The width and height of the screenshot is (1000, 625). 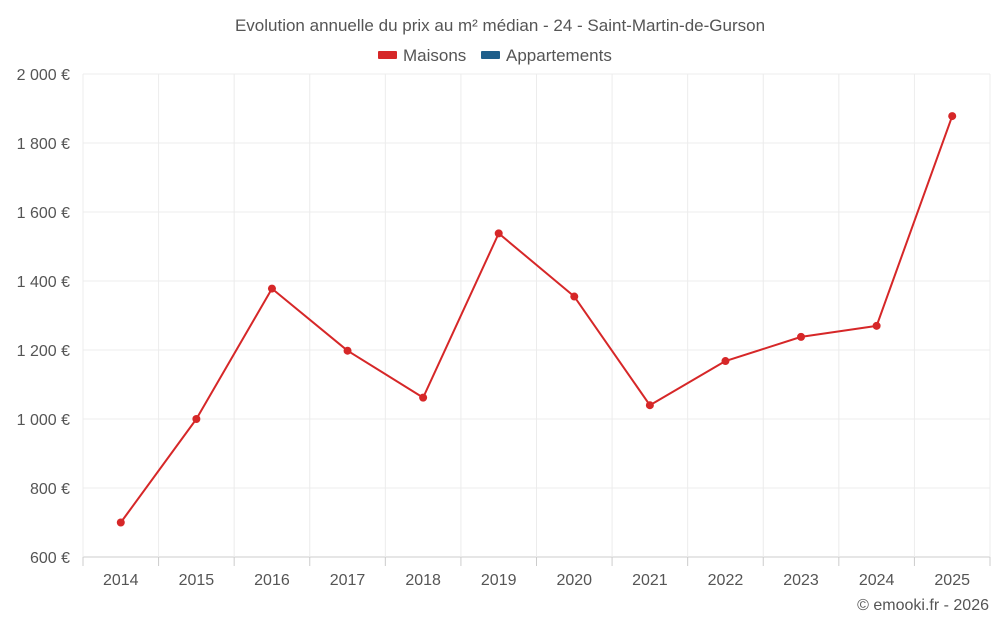 What do you see at coordinates (877, 580) in the screenshot?
I see `x-tick-label: 2024` at bounding box center [877, 580].